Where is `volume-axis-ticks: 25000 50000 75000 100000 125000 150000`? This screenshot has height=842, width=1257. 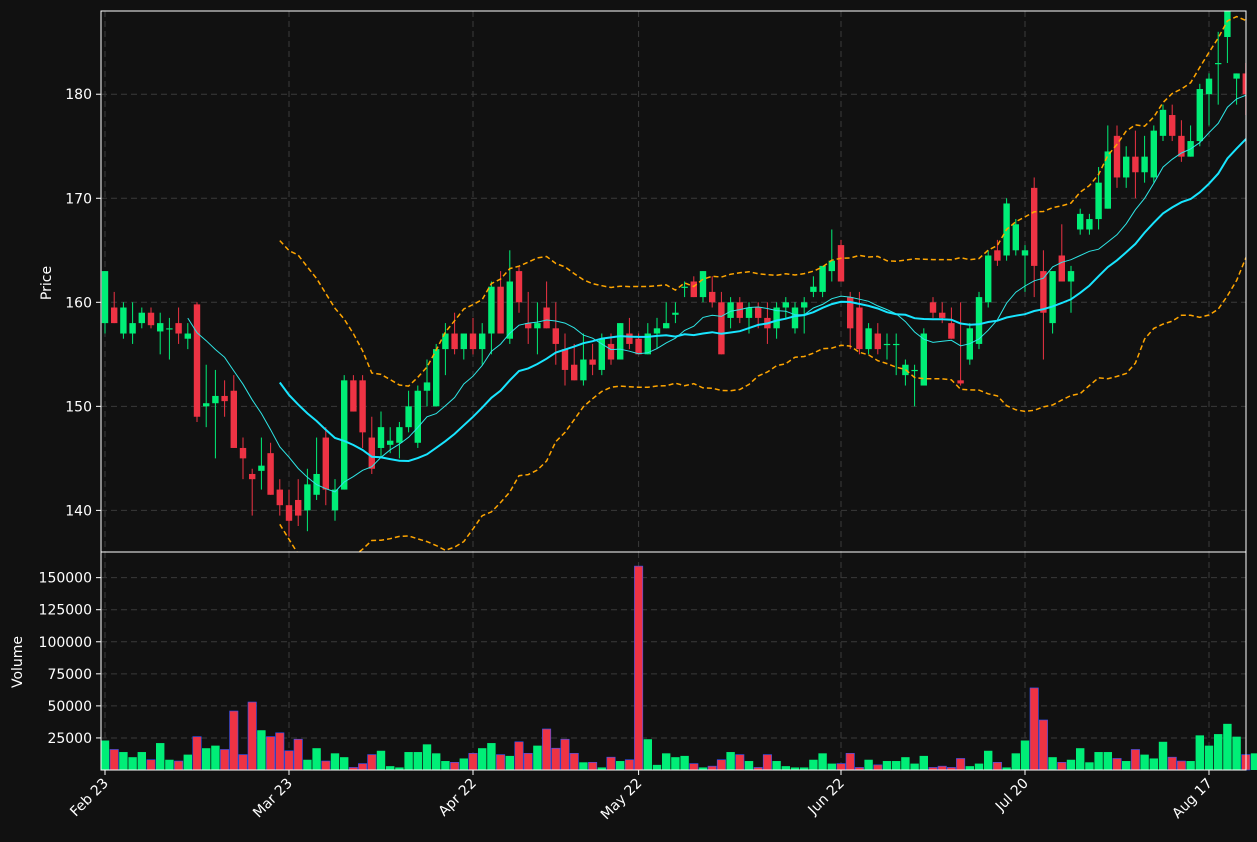
volume-axis-ticks: 25000 50000 75000 100000 125000 150000 is located at coordinates (70, 659).